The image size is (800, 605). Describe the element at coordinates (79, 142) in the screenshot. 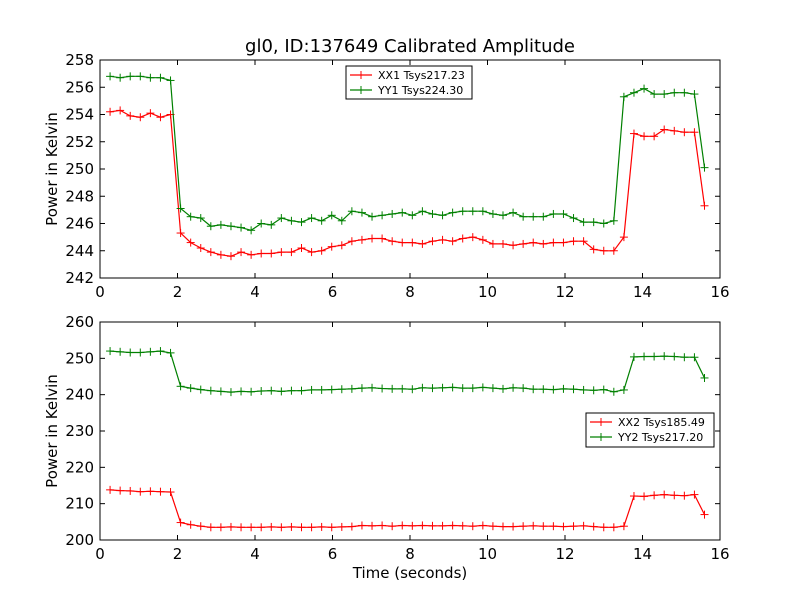

I see `y-tick-label: 252` at that location.